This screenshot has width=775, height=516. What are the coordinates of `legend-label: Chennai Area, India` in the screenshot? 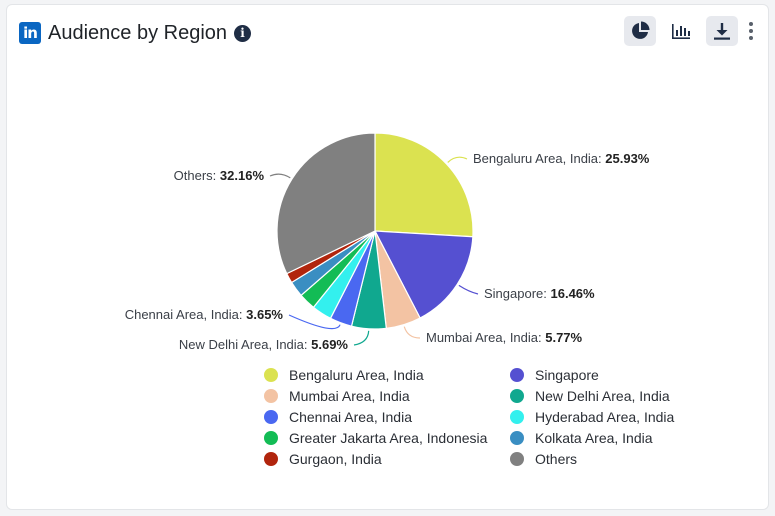 It's located at (350, 416).